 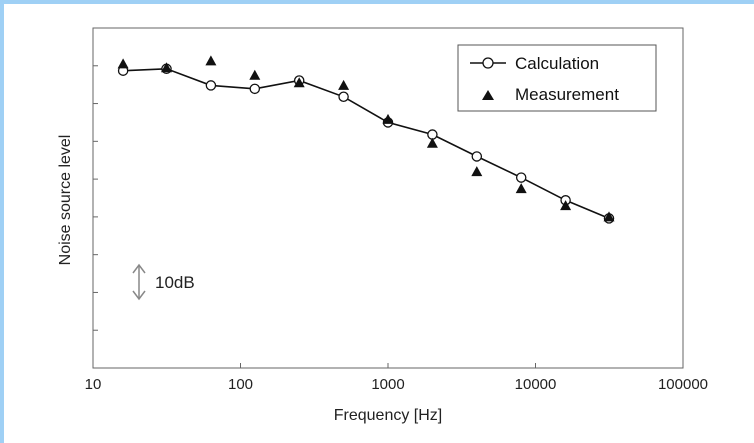 I want to click on x-tick-label: 10, so click(x=93, y=384).